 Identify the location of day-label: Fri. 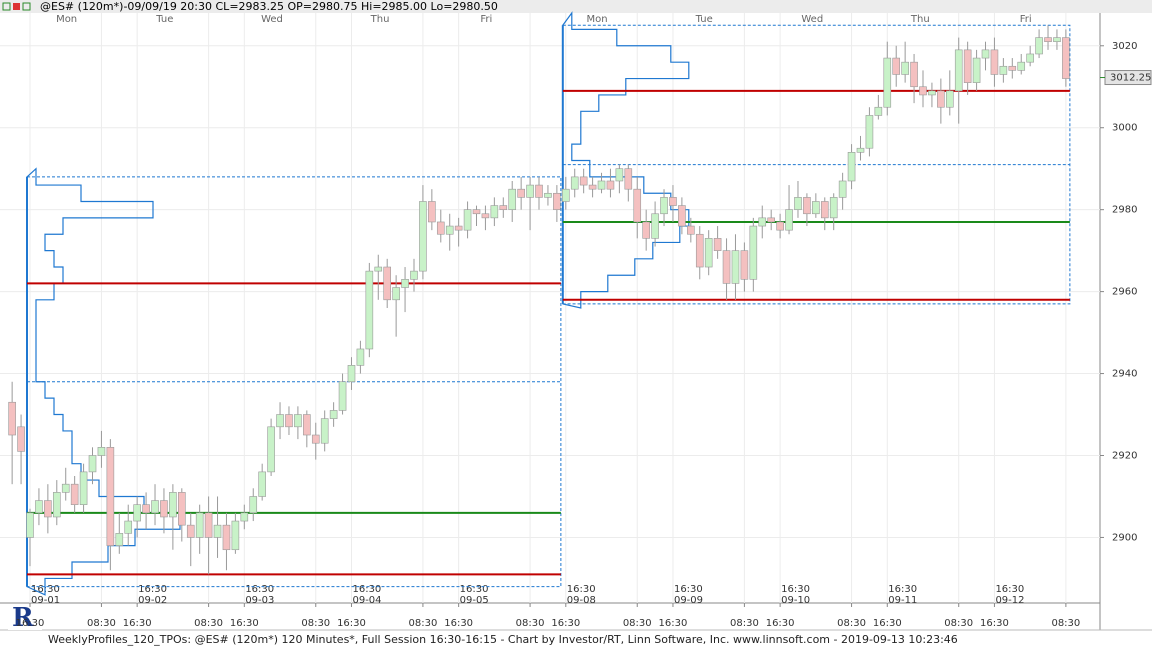
(486, 19).